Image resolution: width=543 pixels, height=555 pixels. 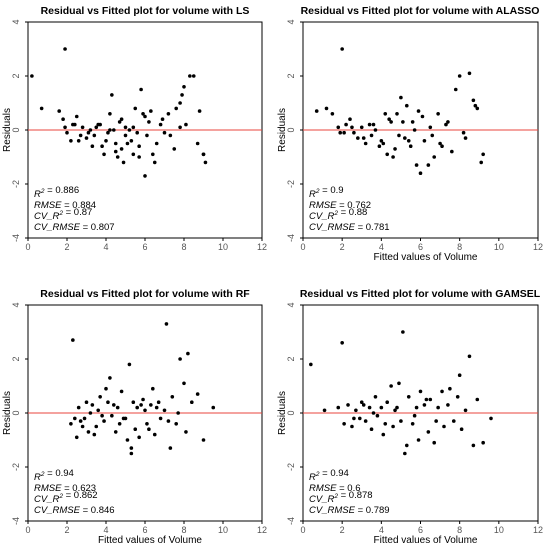 What do you see at coordinates (84, 205) in the screenshot?
I see `stat-value: 0.884` at bounding box center [84, 205].